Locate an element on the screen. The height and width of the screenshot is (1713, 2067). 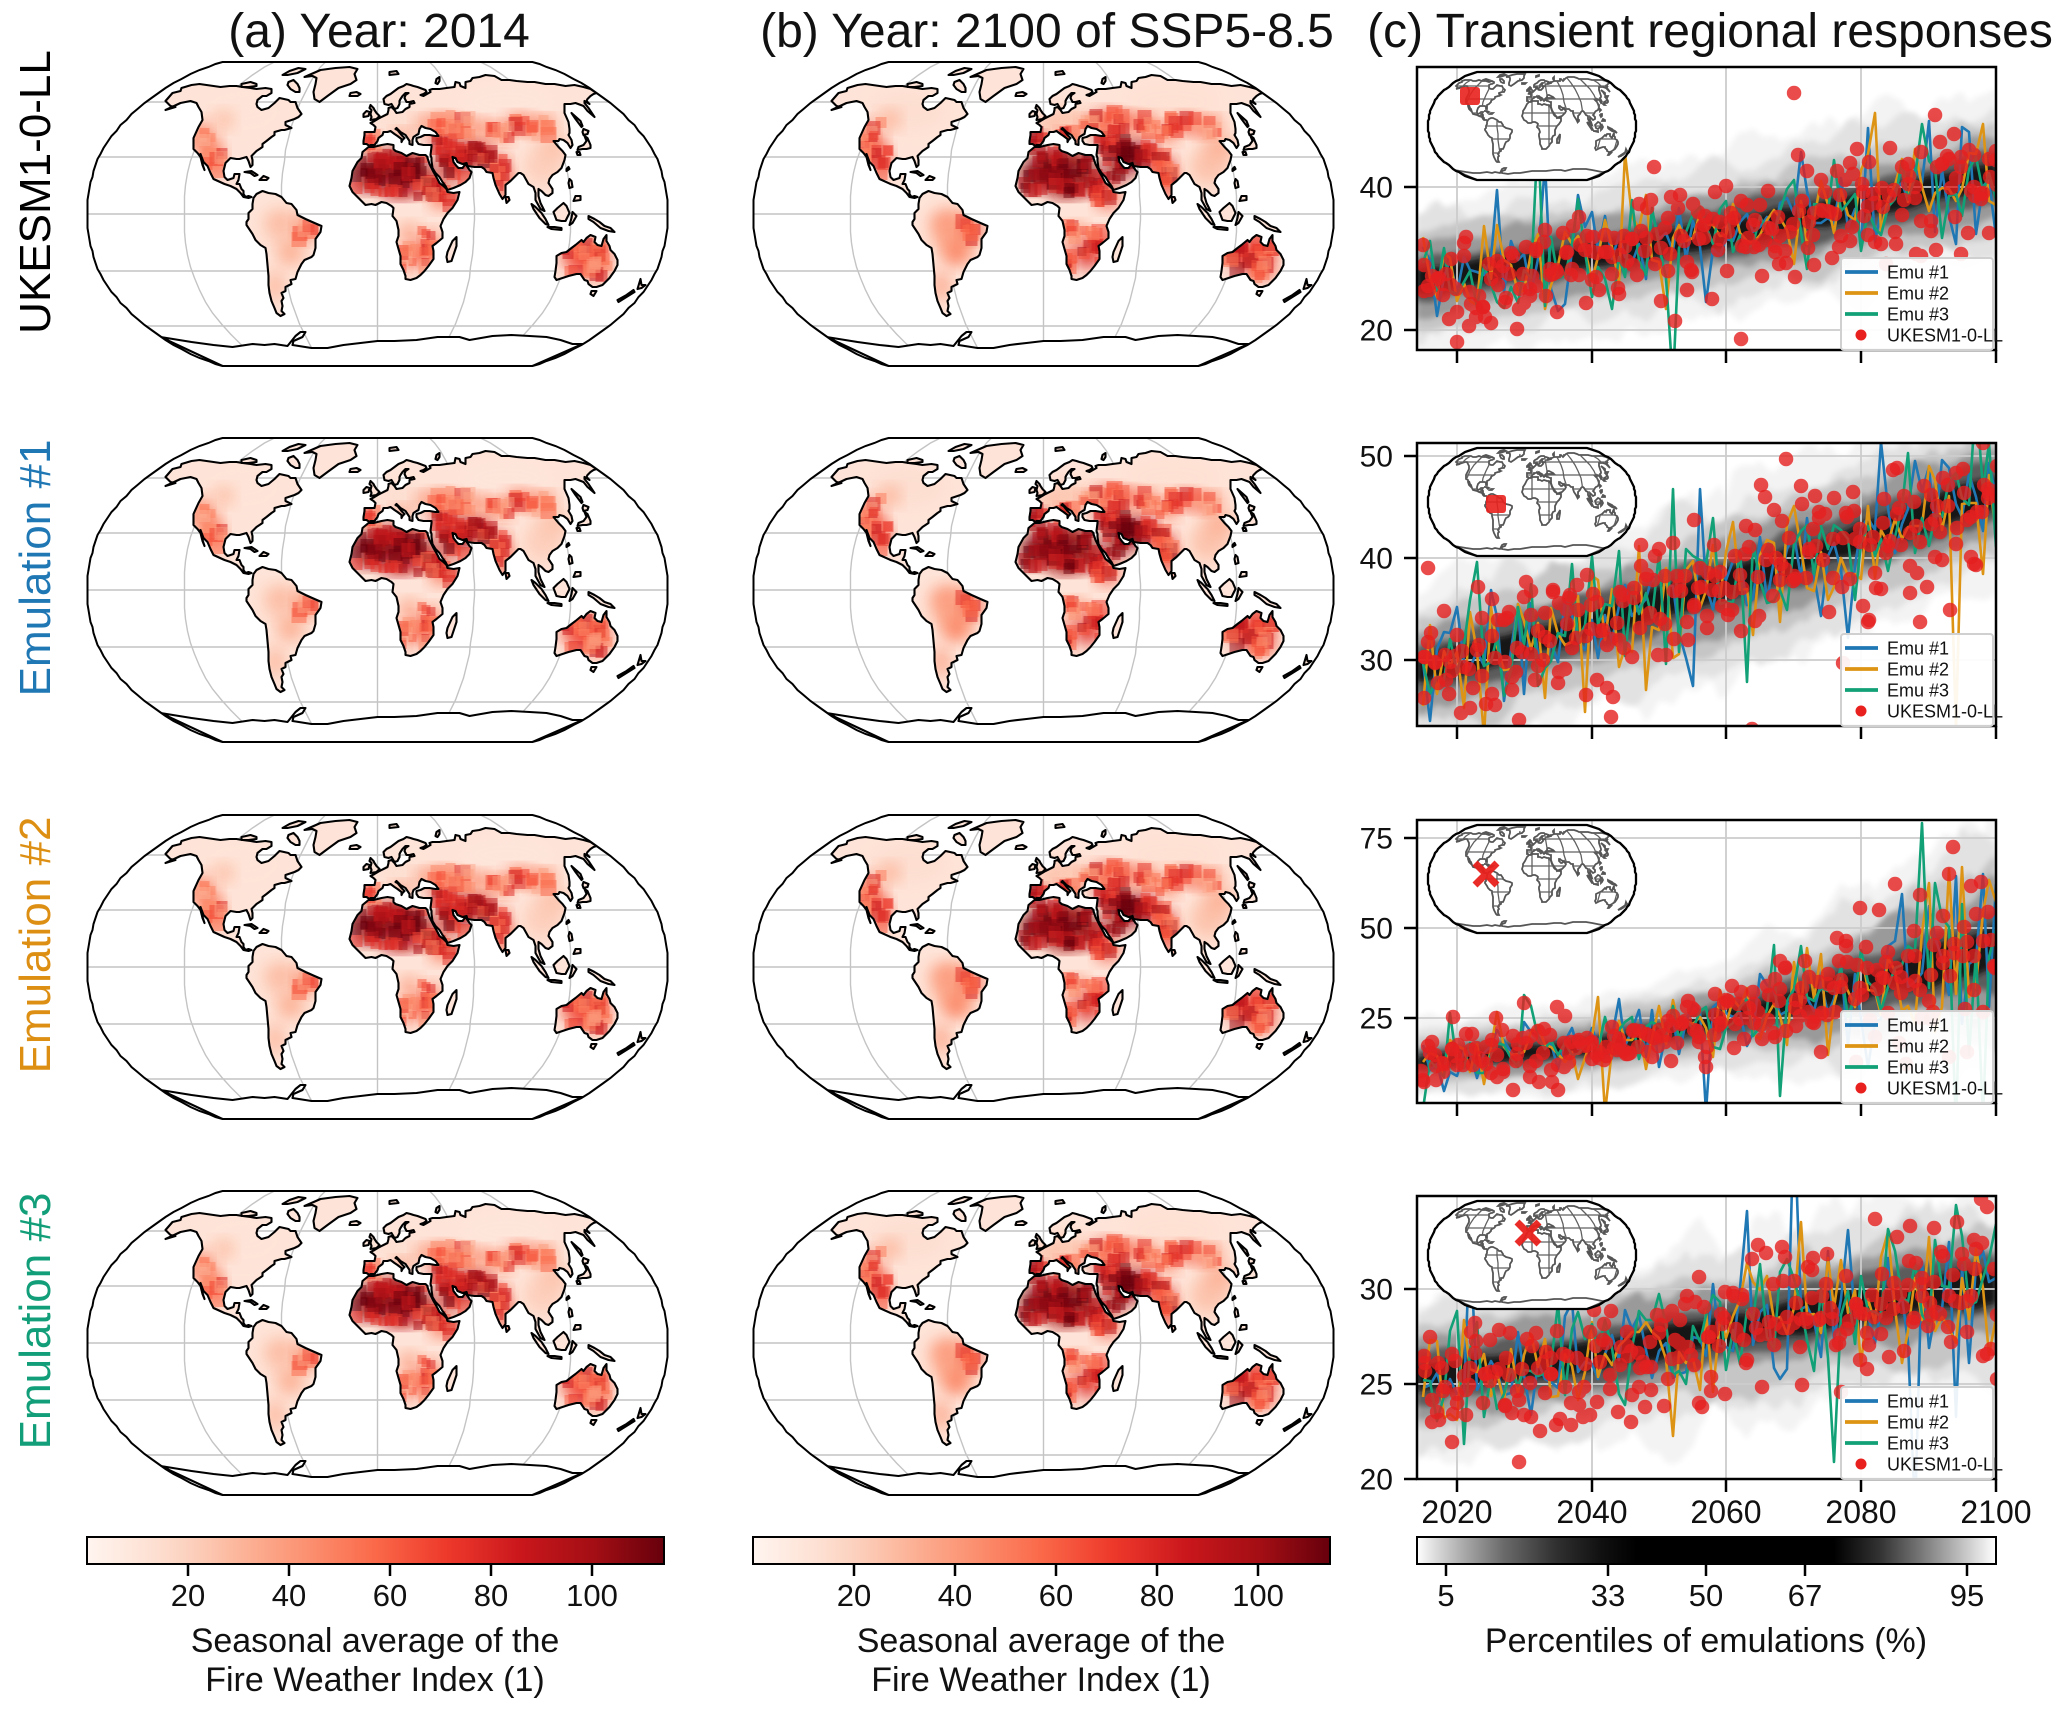
svg-text: 33 is located at coordinates (1608, 1595).